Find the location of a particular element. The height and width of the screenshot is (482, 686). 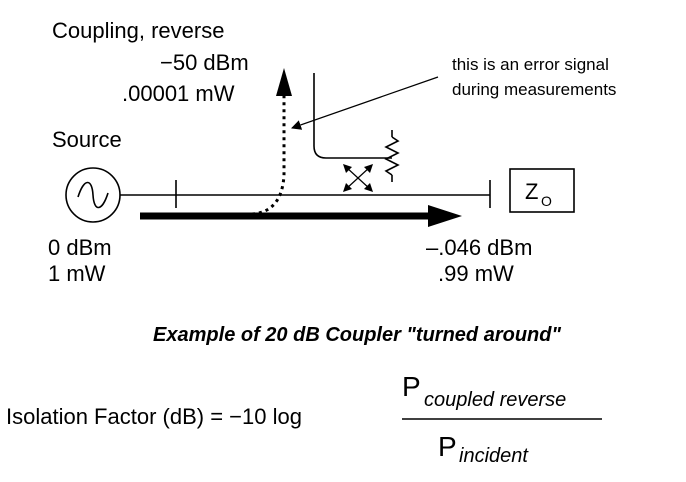

output-mw: .99 mW is located at coordinates (476, 273).